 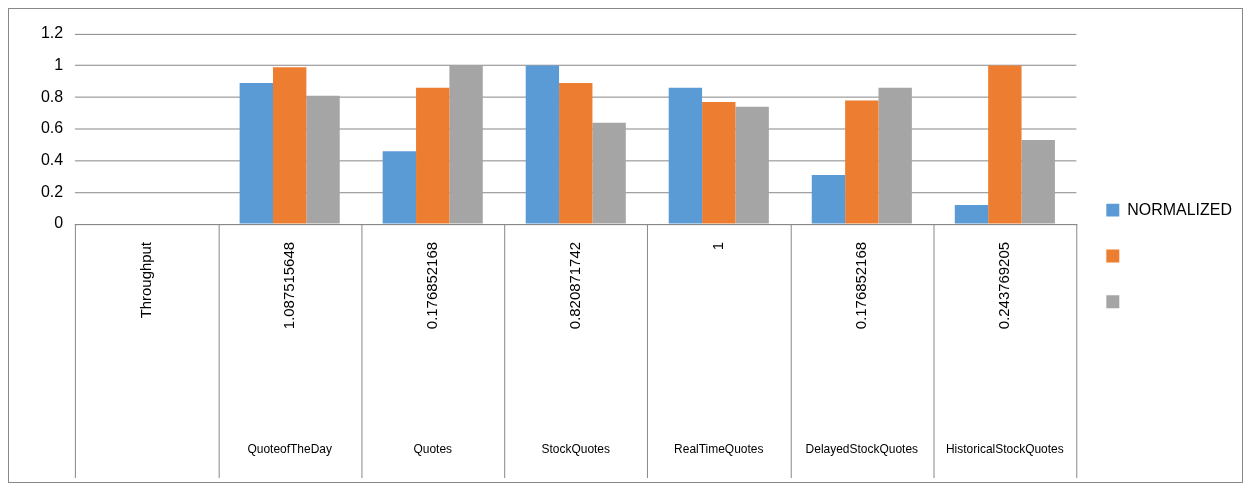 I want to click on y-tick-label: 0.2, so click(x=52, y=191).